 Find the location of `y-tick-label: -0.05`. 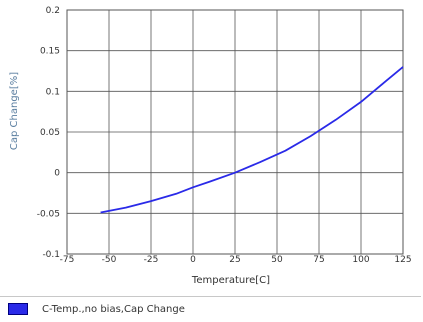

y-tick-label: -0.05 is located at coordinates (48, 214).